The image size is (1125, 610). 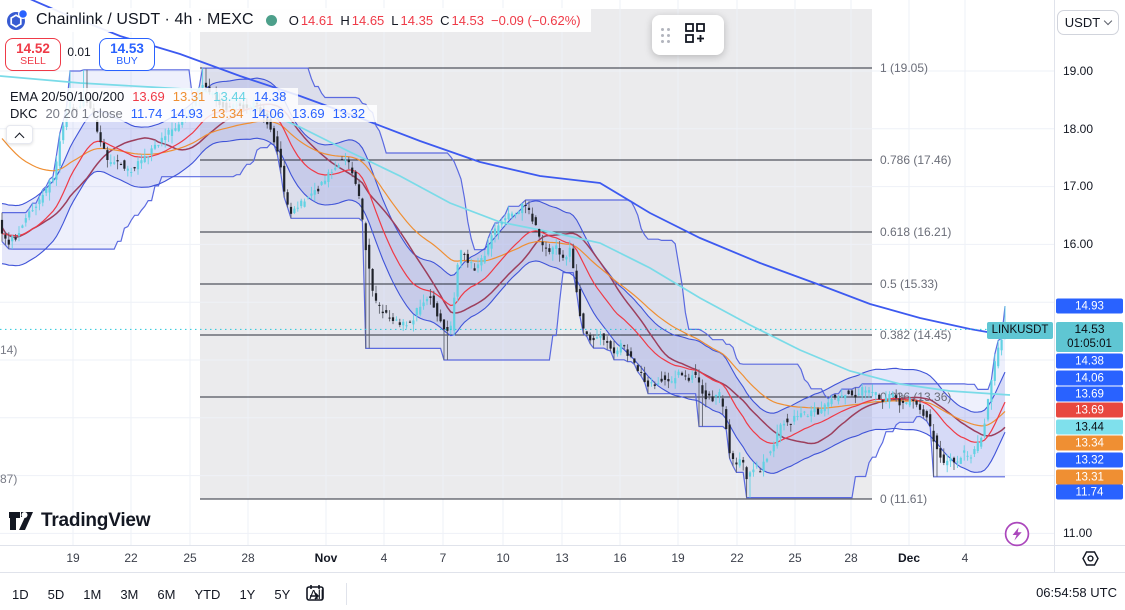 I want to click on date-range-switcher: 1D 5D 1M 3M 6M YTD 1Y 5Y All, so click(x=181, y=594).